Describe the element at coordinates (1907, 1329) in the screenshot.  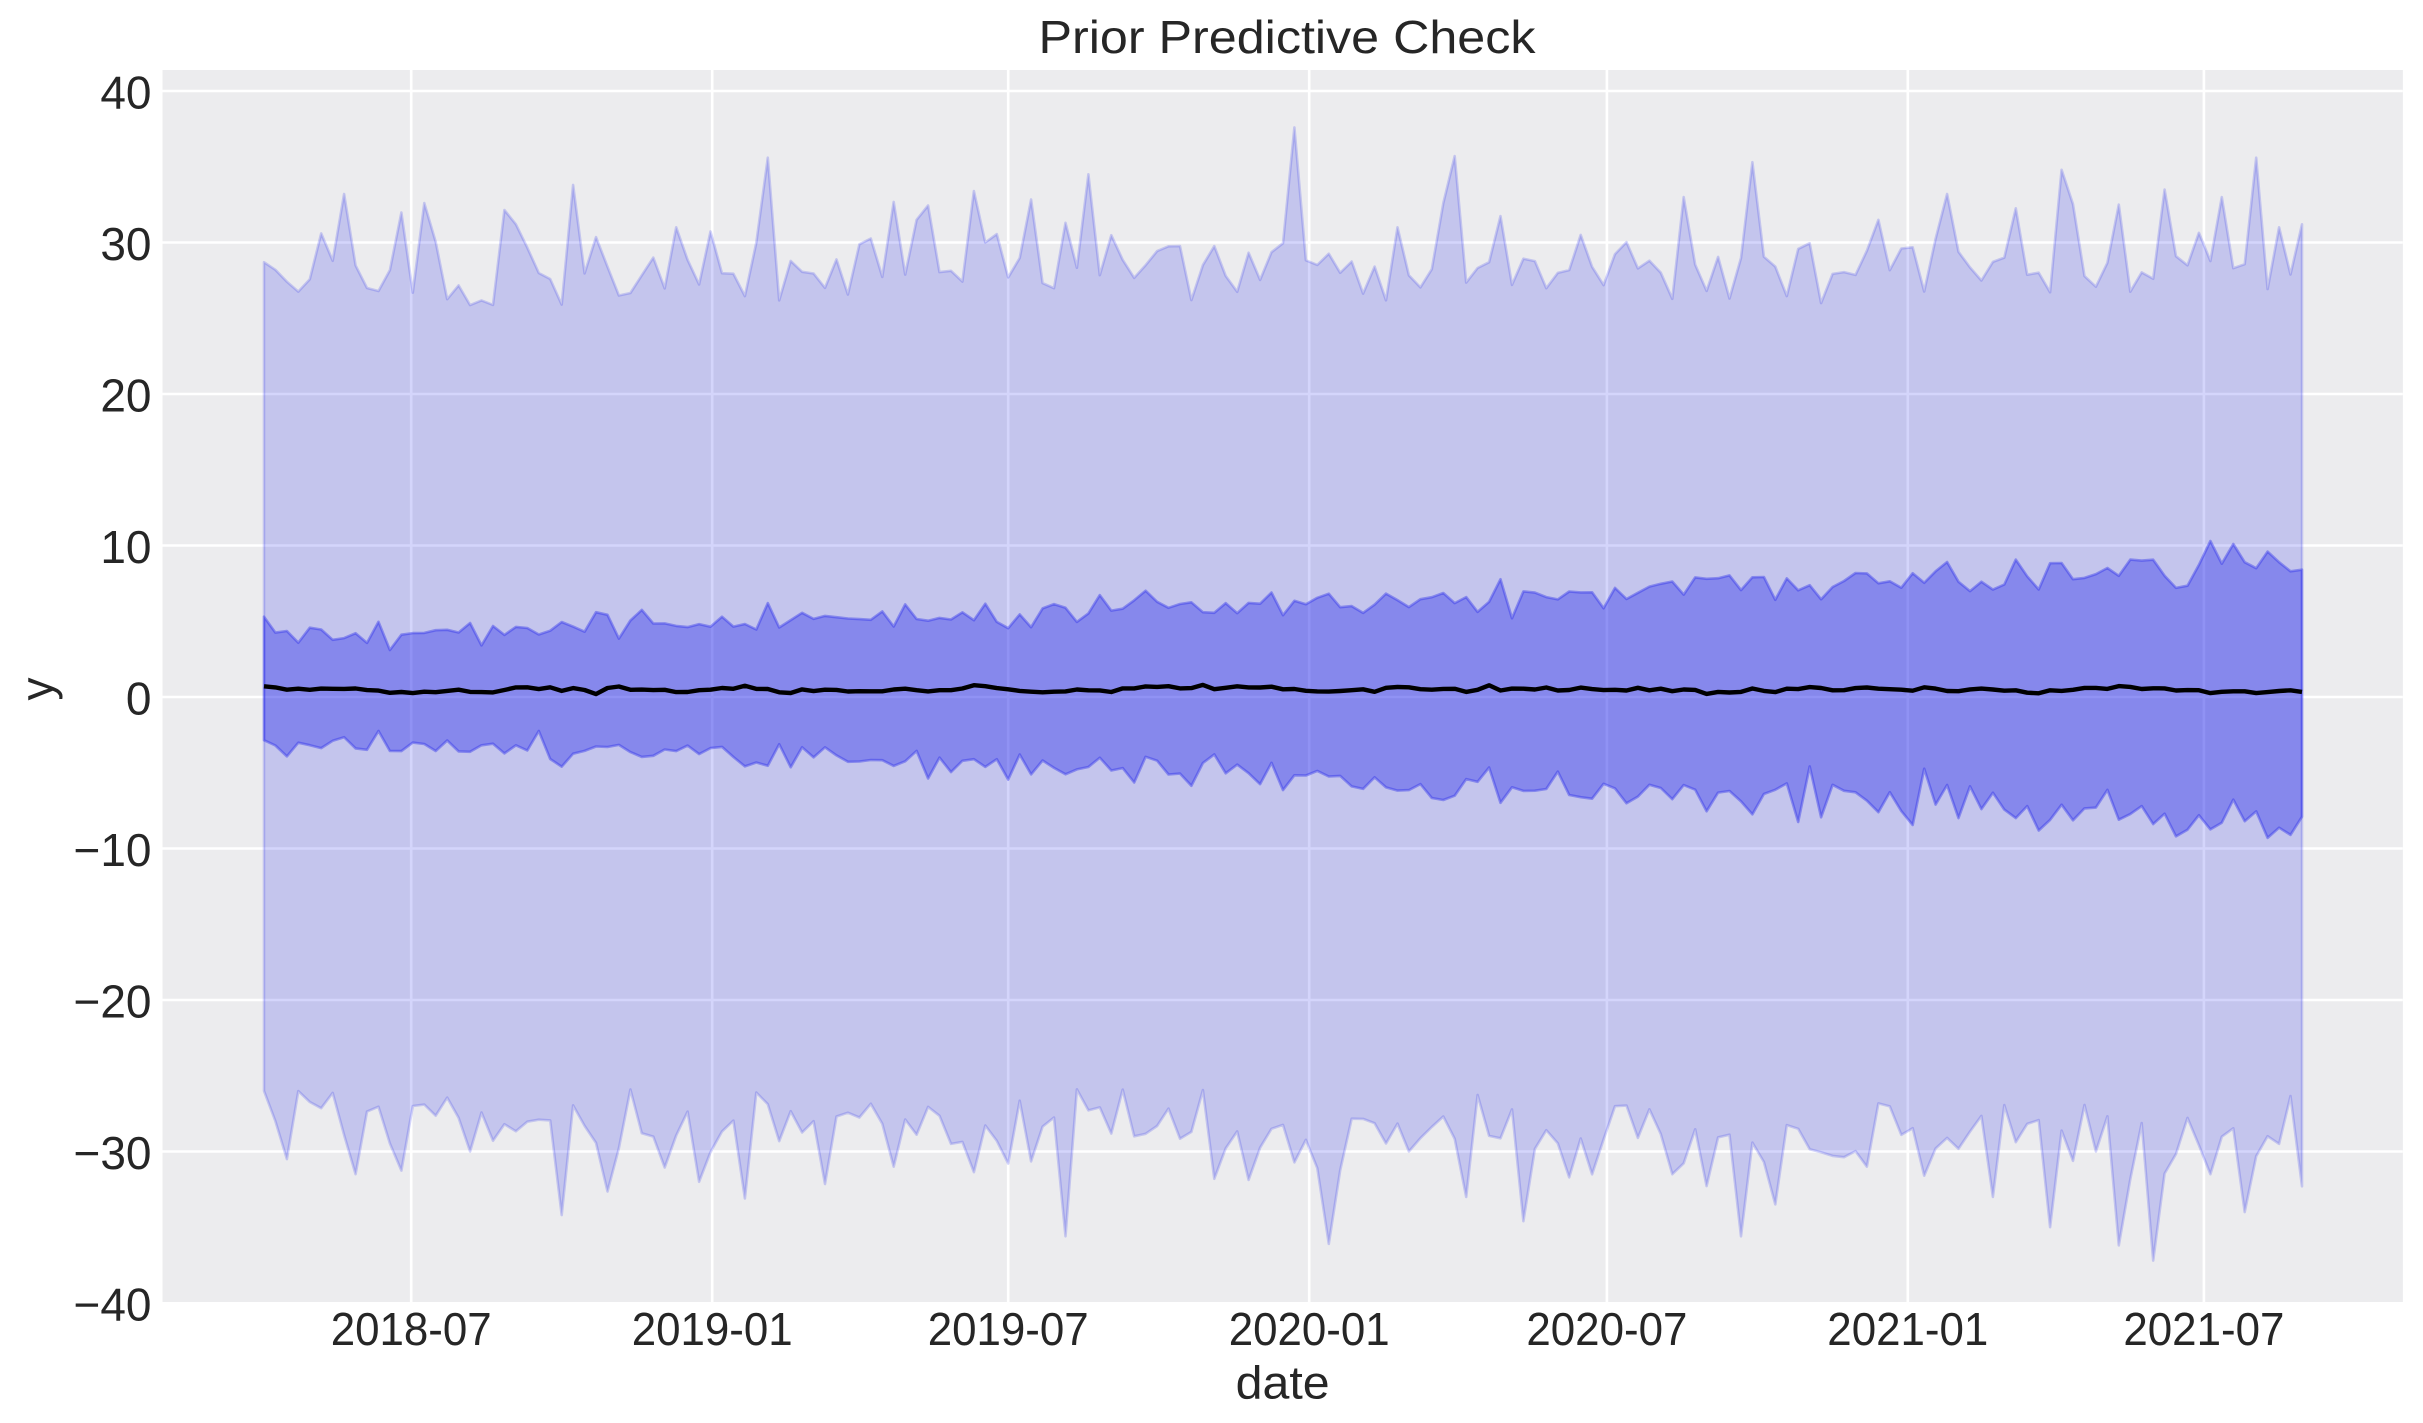
I see `svg-text: 2021-01` at that location.